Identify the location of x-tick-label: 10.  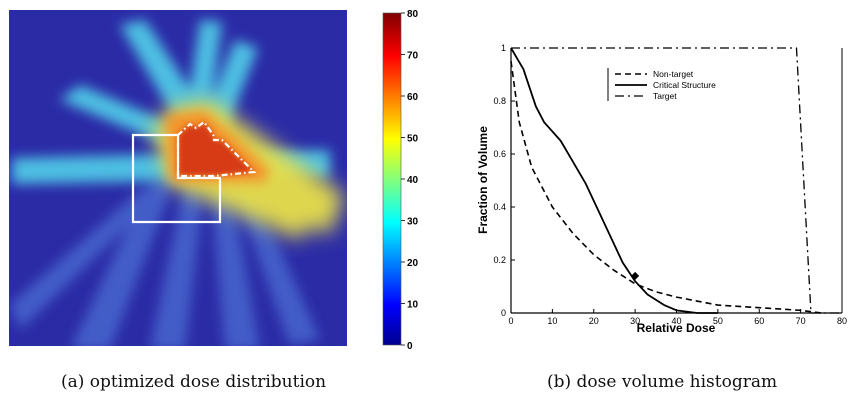
(552, 321).